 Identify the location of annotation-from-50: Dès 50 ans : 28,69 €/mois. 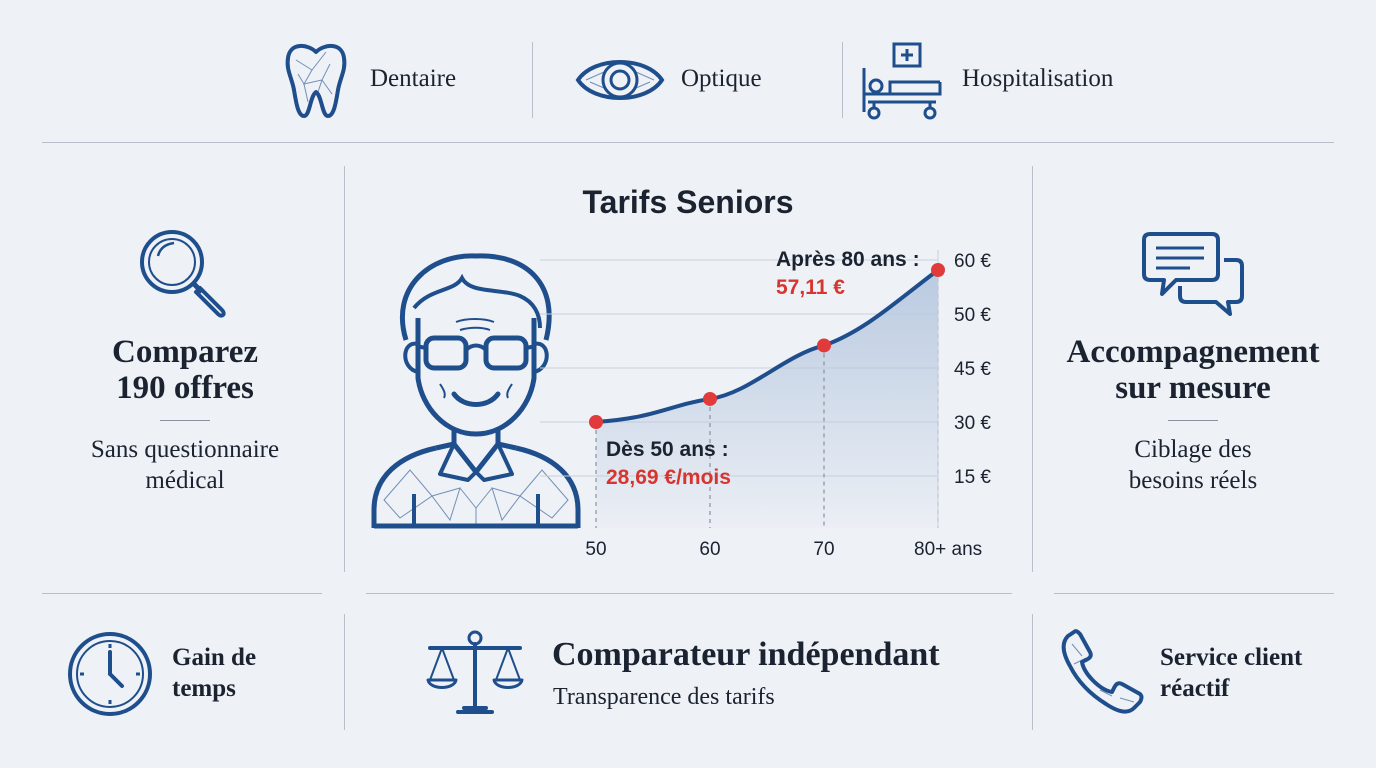
(668, 464).